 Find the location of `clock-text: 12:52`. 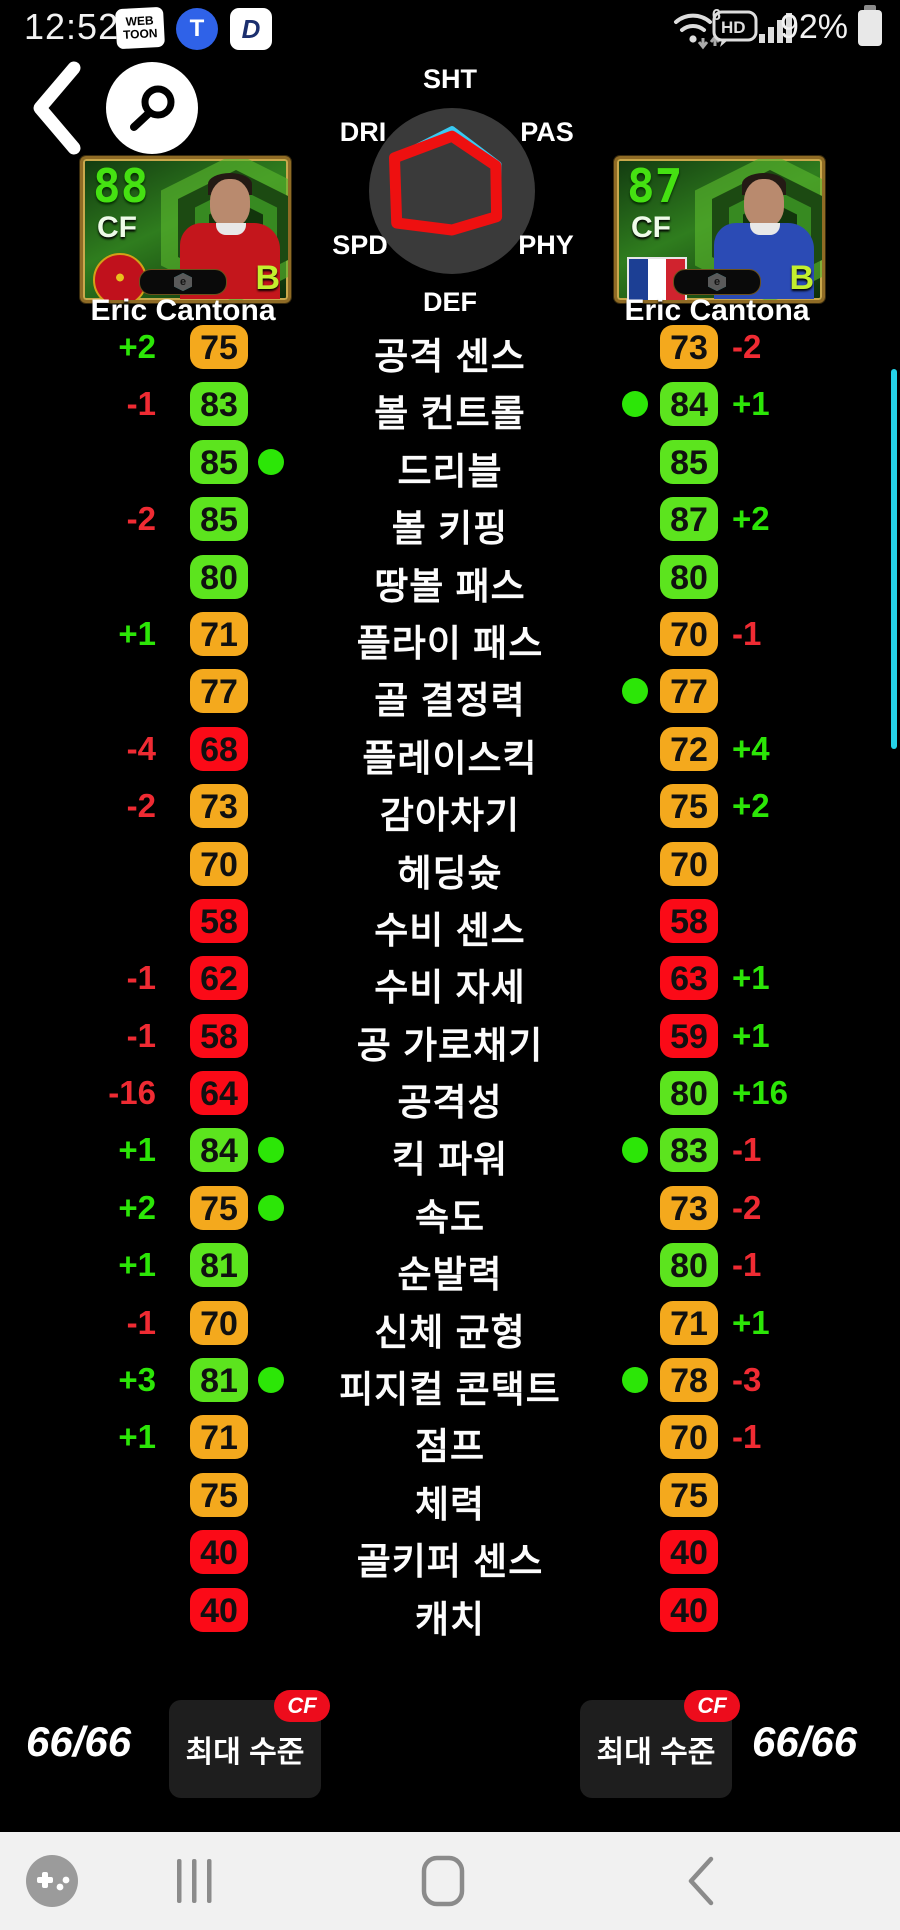

clock-text: 12:52 is located at coordinates (72, 26).